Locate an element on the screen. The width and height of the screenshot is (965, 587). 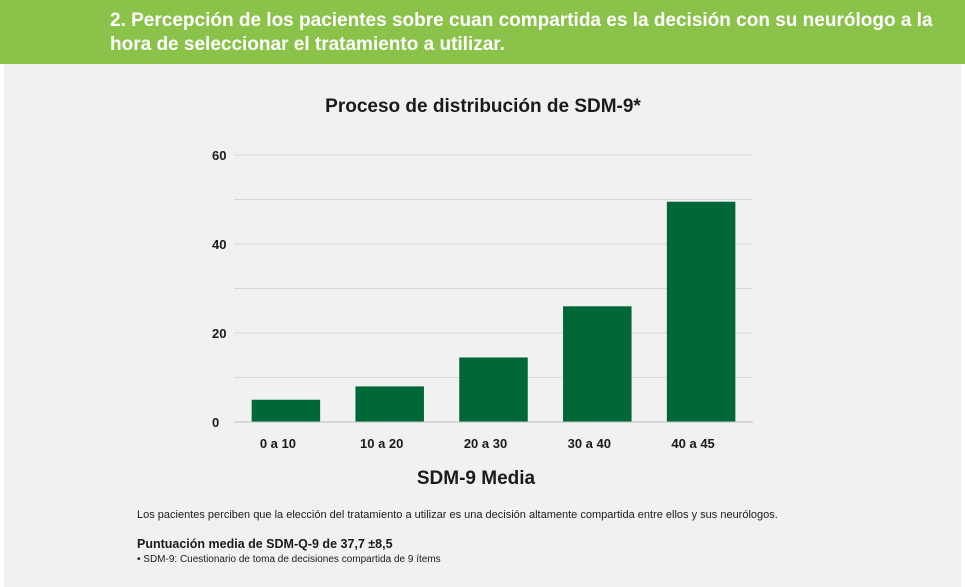
x-axis-ticks: 0 a 10 10 a 20 20 a 30 30 a 40 40 a 45 is located at coordinates (487, 443).